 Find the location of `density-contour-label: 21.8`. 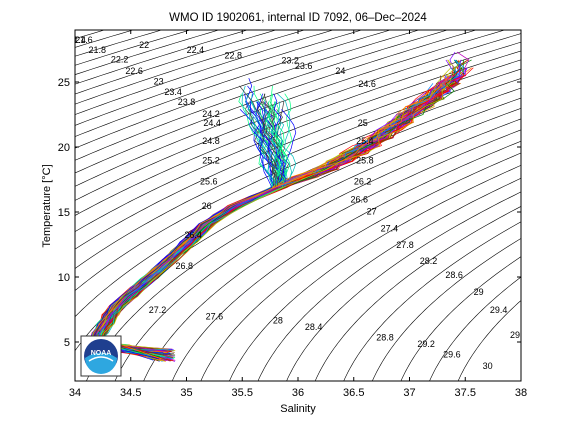

density-contour-label: 21.8 is located at coordinates (98, 50).